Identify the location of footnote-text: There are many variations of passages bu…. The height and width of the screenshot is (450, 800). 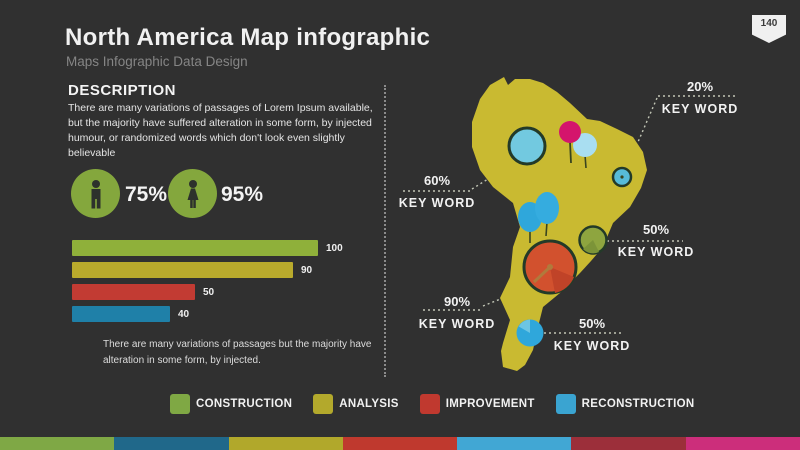
(237, 352).